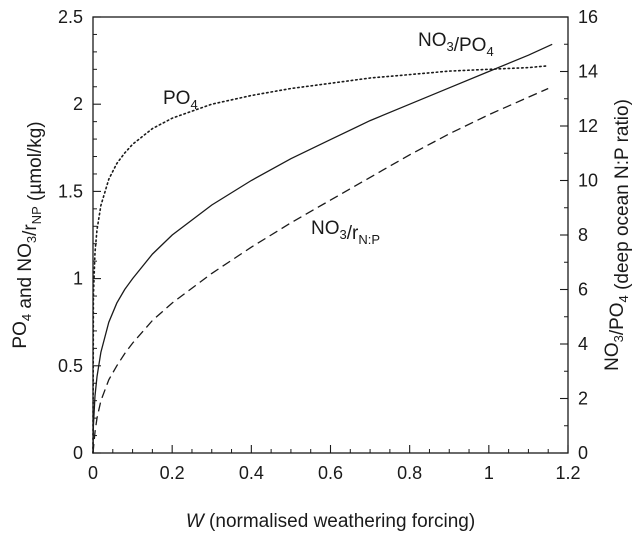  I want to click on y-right-tick-label: 10, so click(588, 181).